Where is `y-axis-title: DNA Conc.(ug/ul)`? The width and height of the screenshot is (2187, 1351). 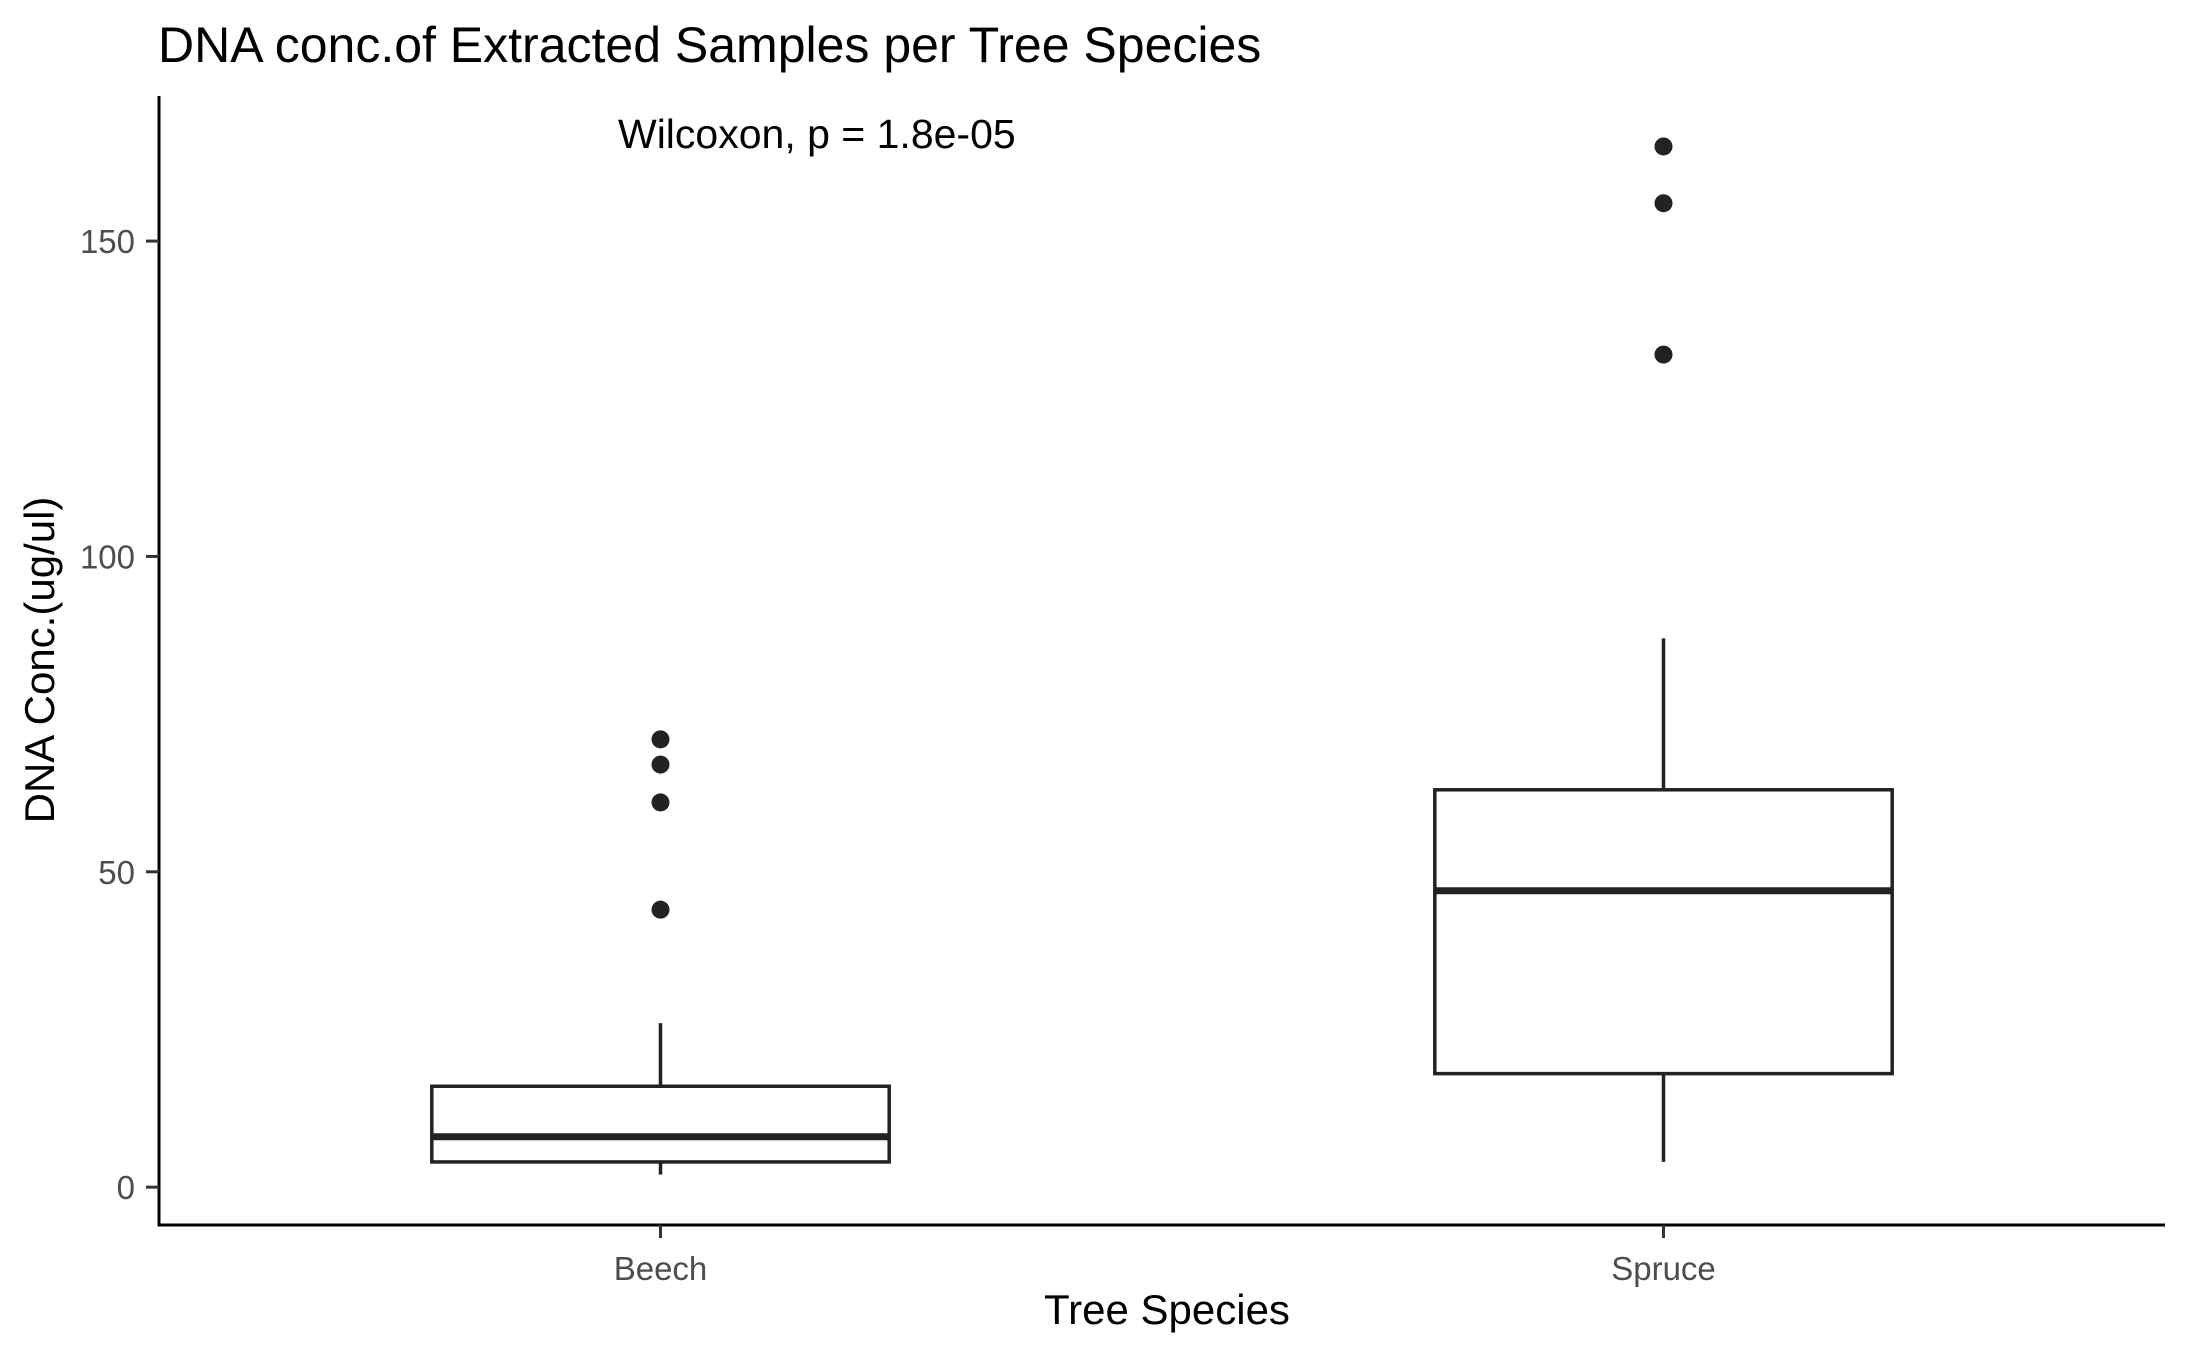
y-axis-title: DNA Conc.(ug/ul) is located at coordinates (39, 660).